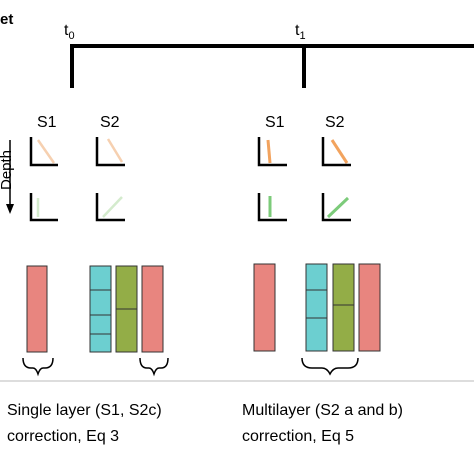 The image size is (474, 474). What do you see at coordinates (43, 207) in the screenshot?
I see `profile-plot-left-s1-bottom` at bounding box center [43, 207].